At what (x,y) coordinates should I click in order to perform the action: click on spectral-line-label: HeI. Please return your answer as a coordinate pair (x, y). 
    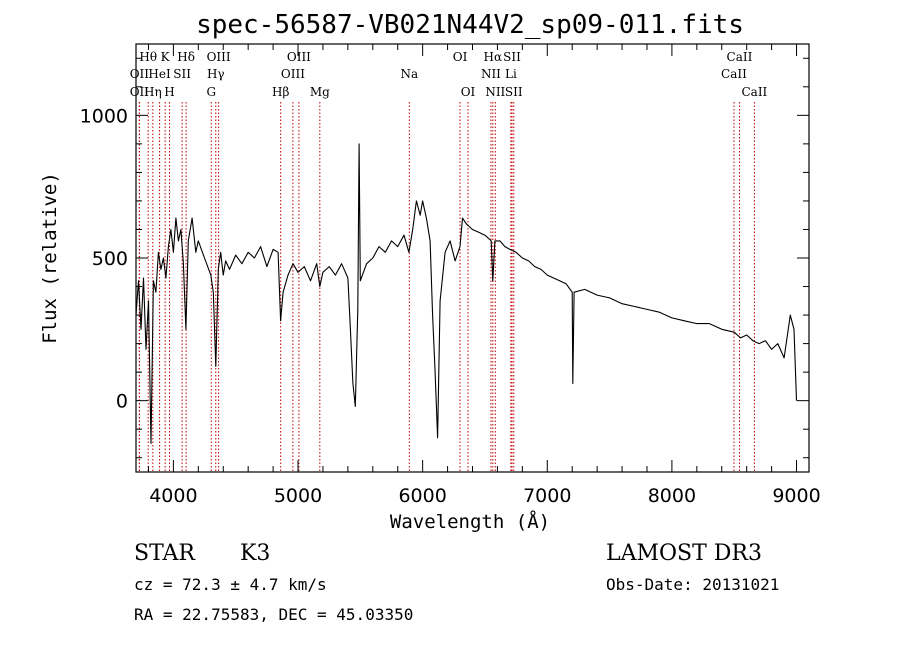
    Looking at the image, I should click on (159, 74).